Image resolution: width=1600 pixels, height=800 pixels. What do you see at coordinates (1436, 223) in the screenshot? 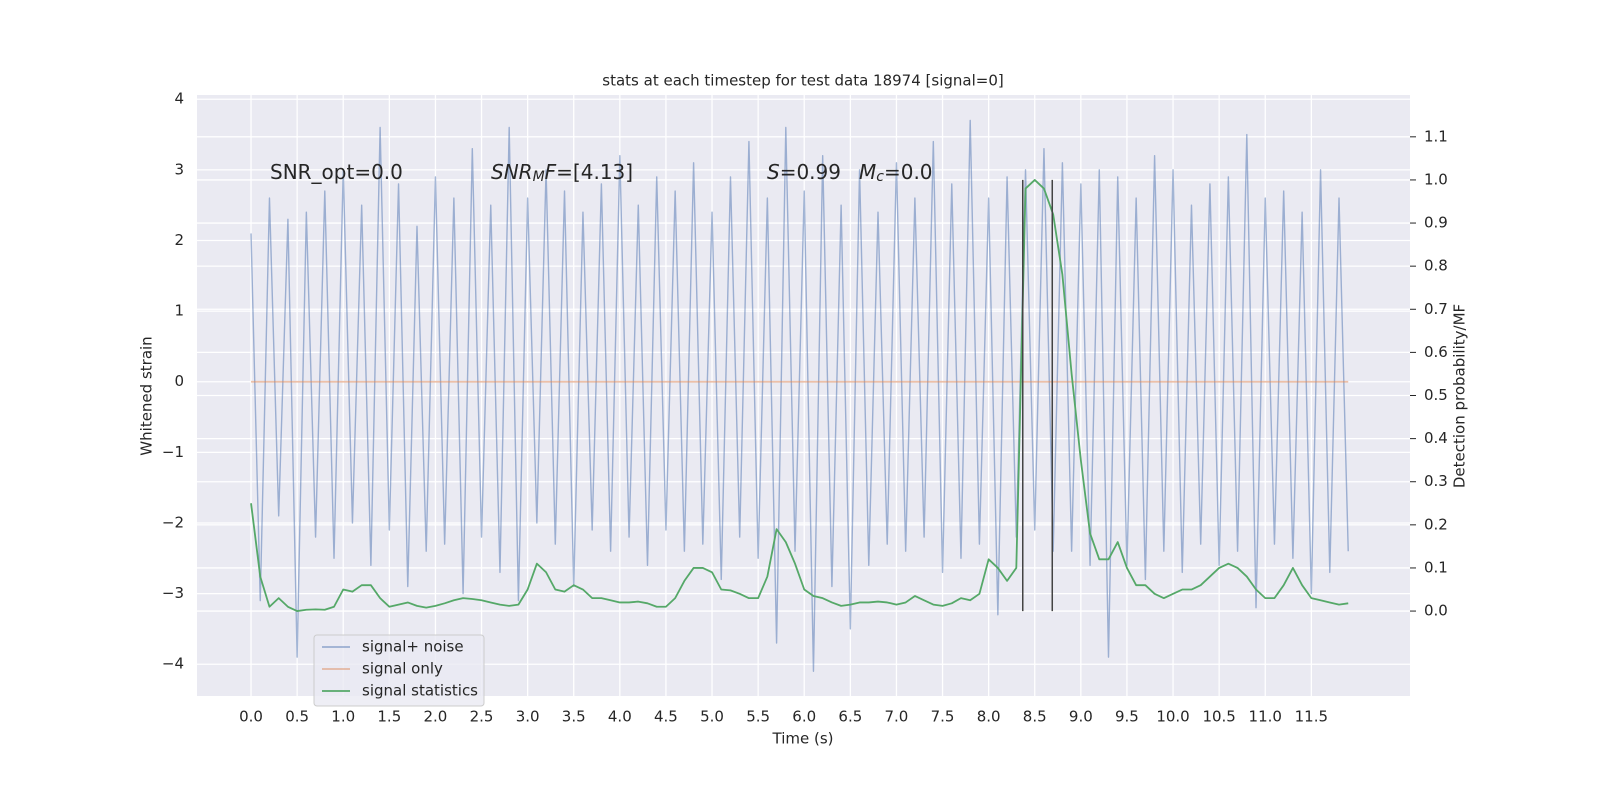
I see `y2-tick-label: 0.9` at bounding box center [1436, 223].